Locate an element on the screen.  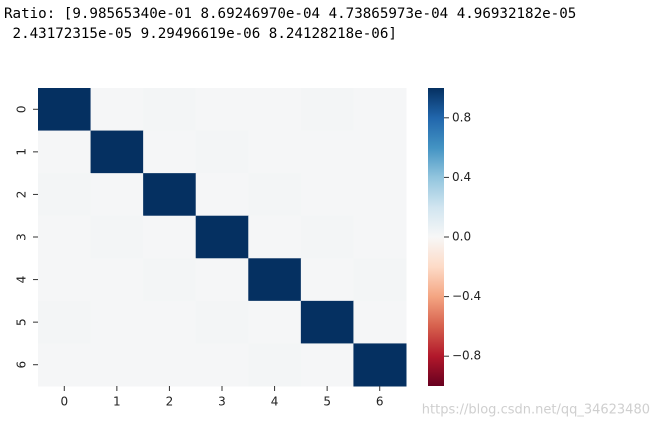
y-tick-label: 0 is located at coordinates (22, 109).